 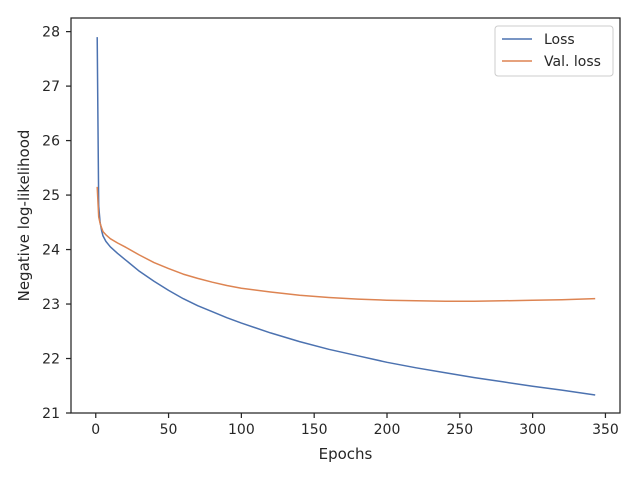 What do you see at coordinates (51, 142) in the screenshot?
I see `y-tick-label: 26` at bounding box center [51, 142].